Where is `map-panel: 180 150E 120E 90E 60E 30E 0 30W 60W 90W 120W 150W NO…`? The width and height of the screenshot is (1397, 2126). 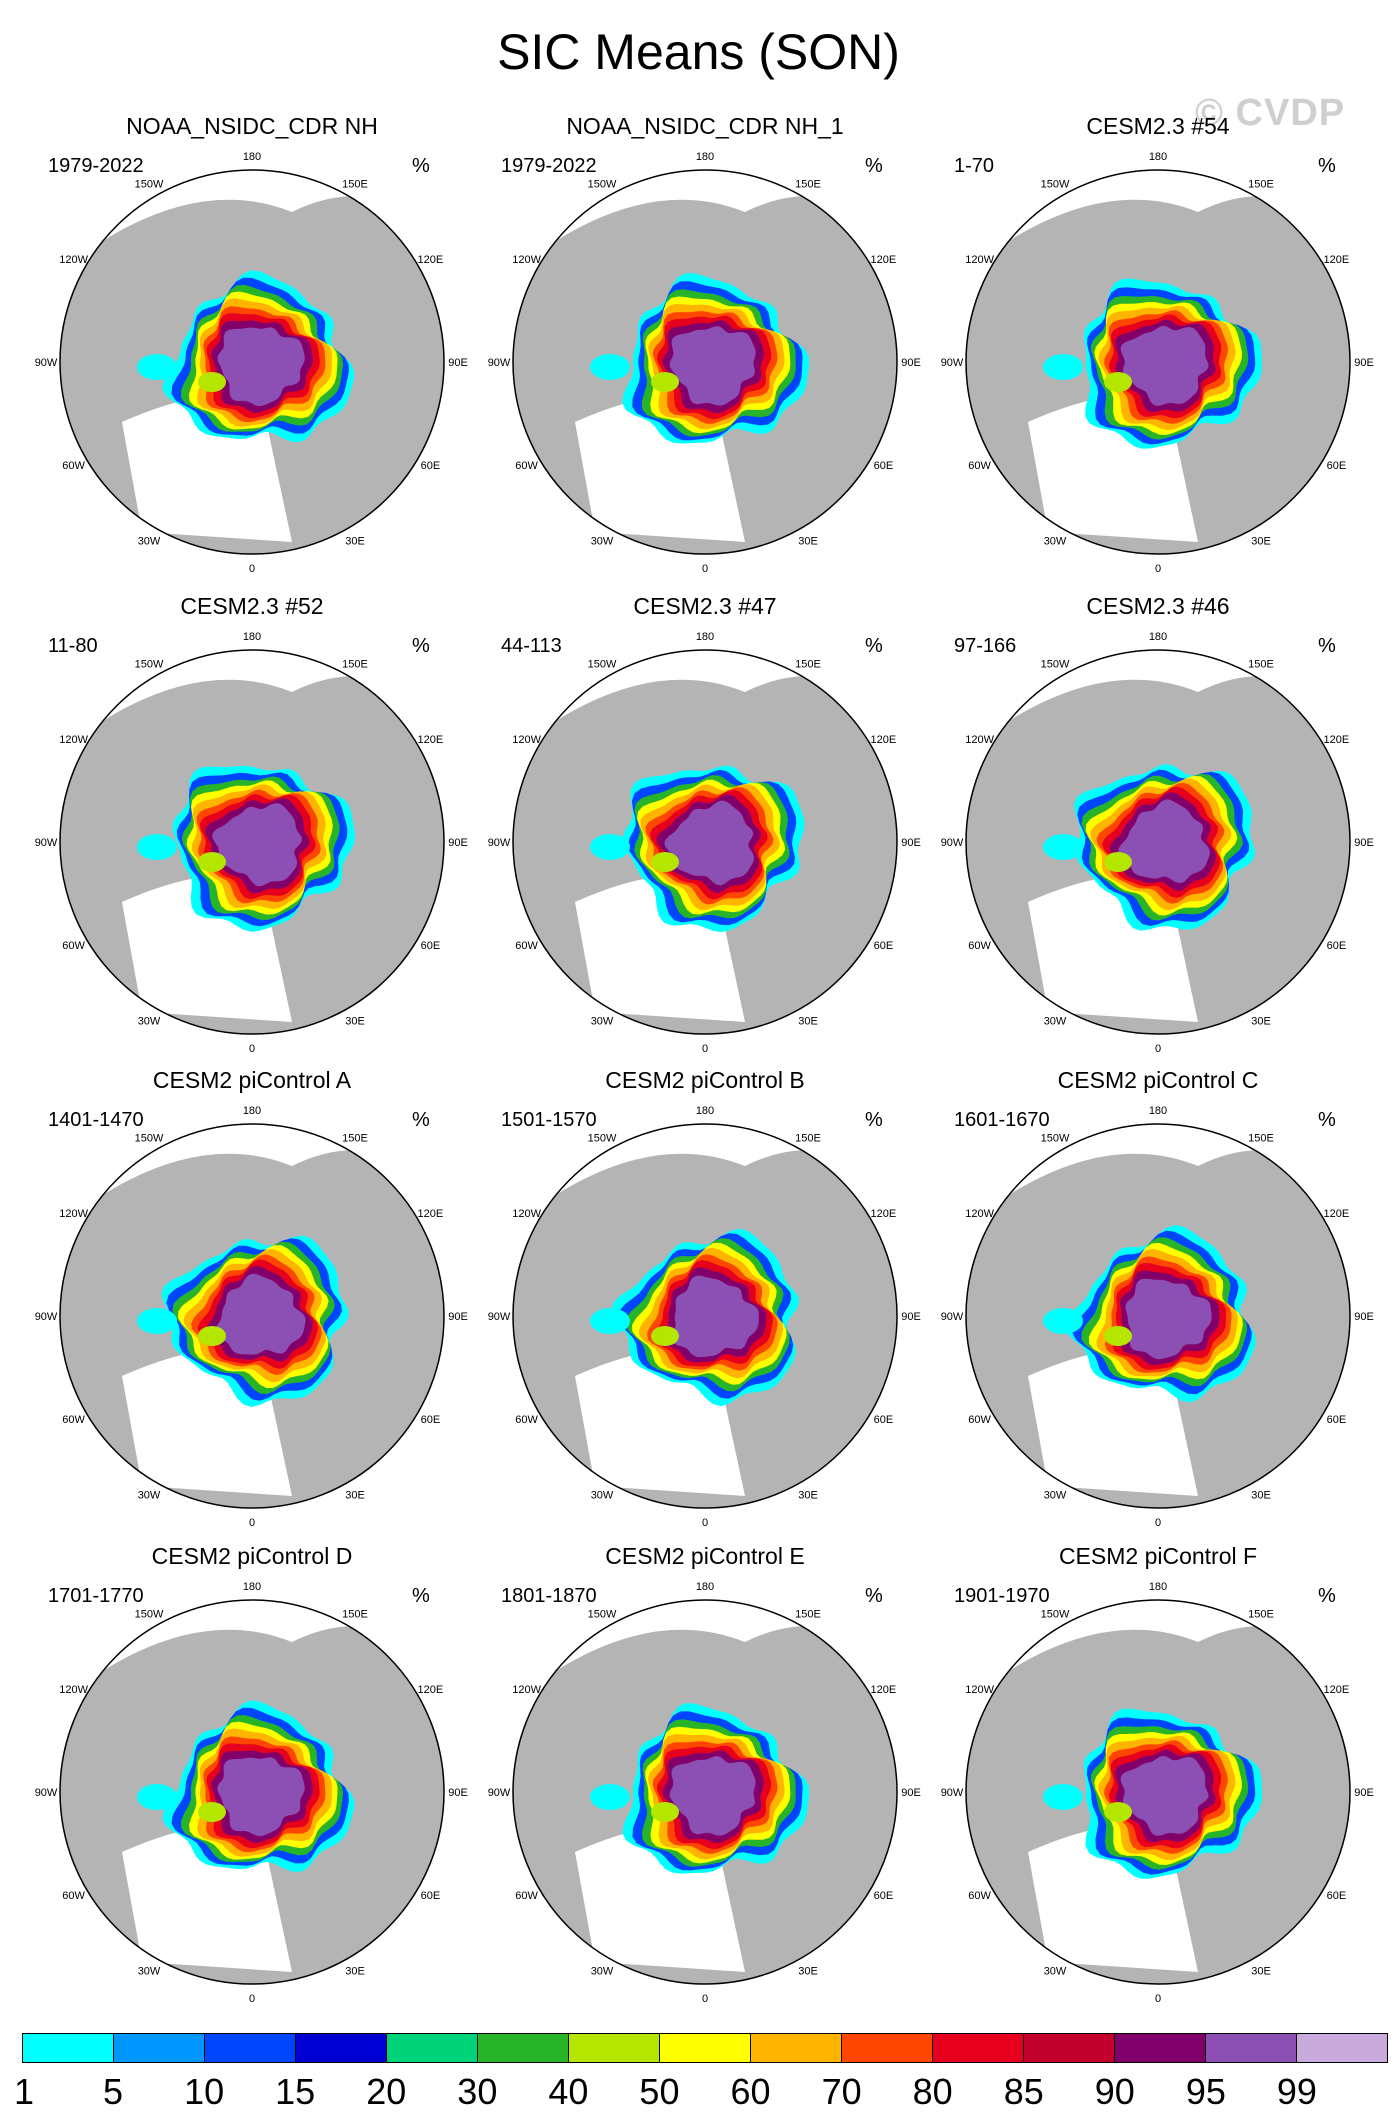
map-panel: 180 150E 120E 90E 60E 30E 0 30W 60W 90W 120W 150W NO… is located at coordinates (252, 347).